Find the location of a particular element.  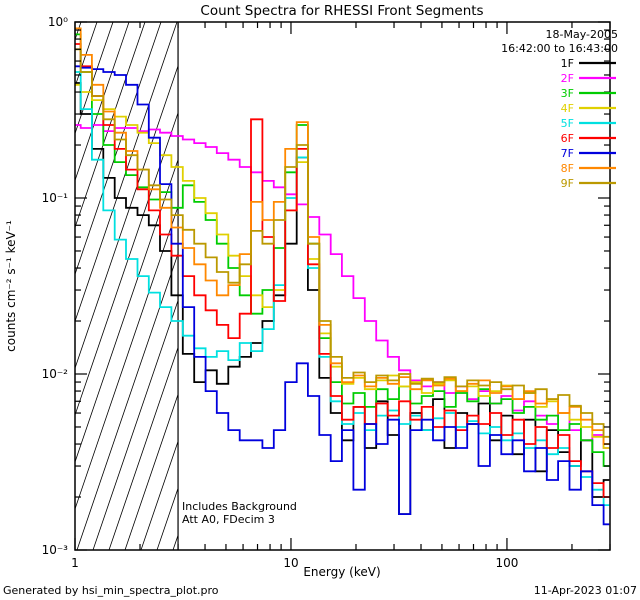

footer-timestamp: 11-Apr-2023 01:07 is located at coordinates (585, 590).